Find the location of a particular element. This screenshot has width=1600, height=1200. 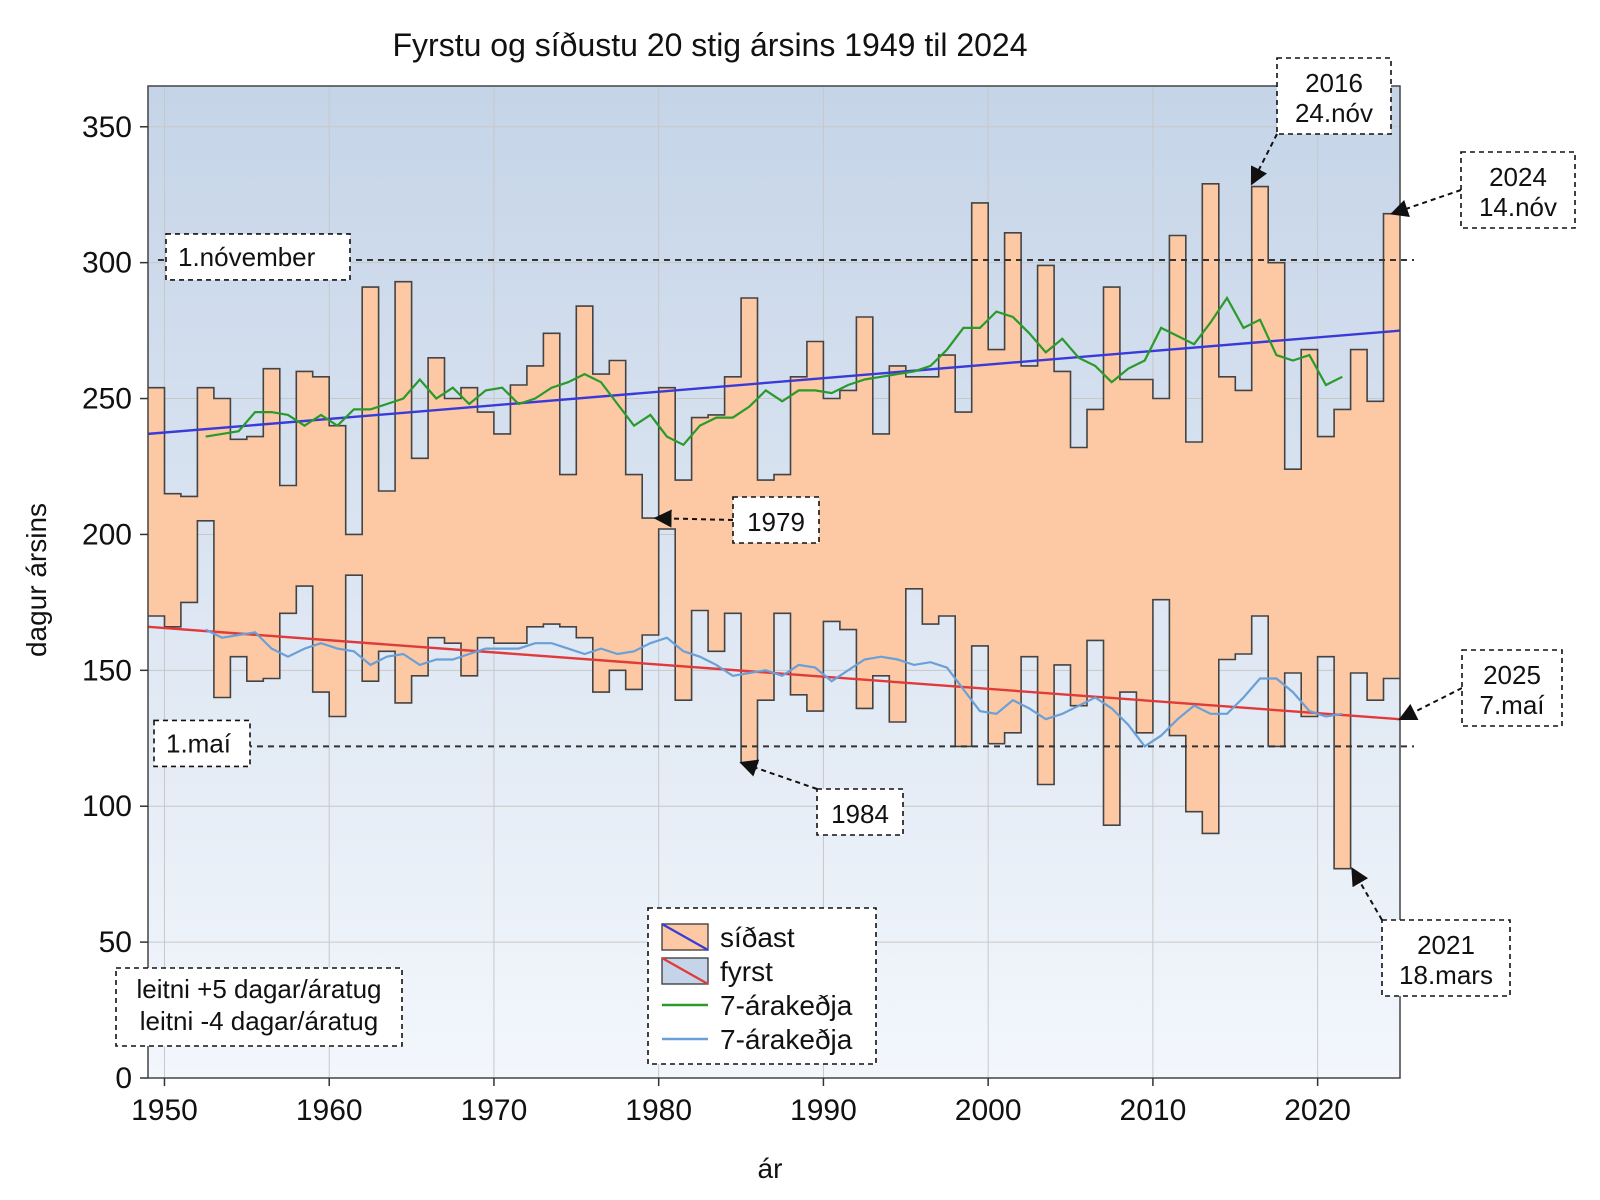

ann-2021-box is located at coordinates (1446, 958).